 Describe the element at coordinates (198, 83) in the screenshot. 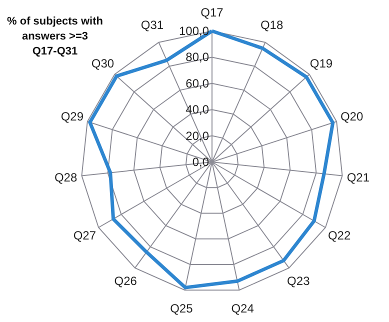

I see `y-tick-label: 60,0` at that location.